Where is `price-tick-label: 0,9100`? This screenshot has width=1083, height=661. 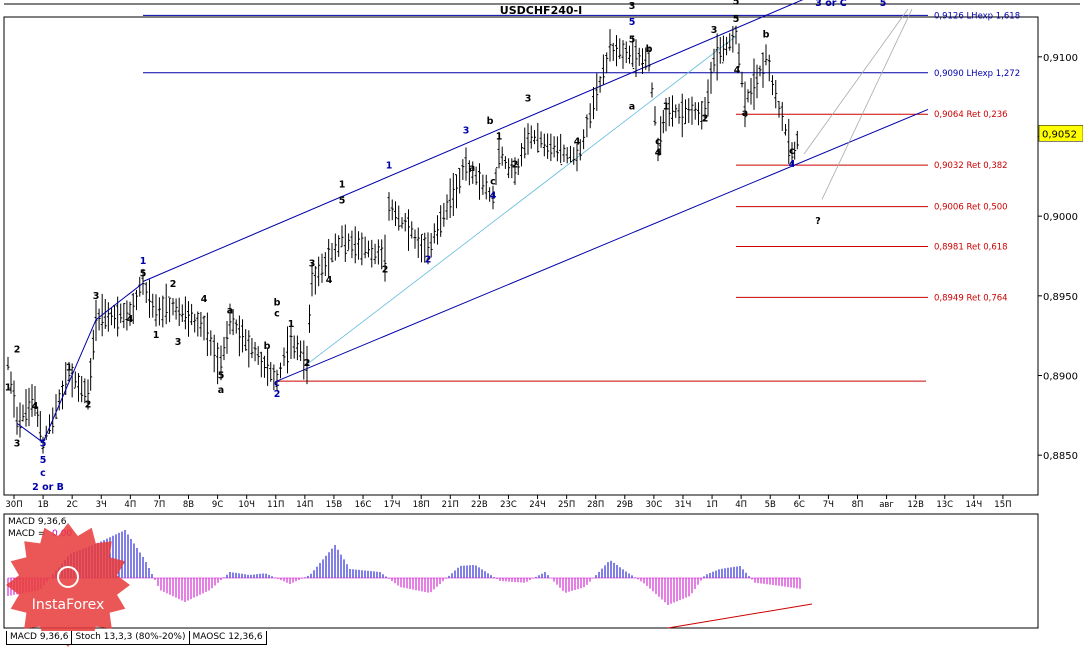
price-tick-label: 0,9100 is located at coordinates (1060, 58).